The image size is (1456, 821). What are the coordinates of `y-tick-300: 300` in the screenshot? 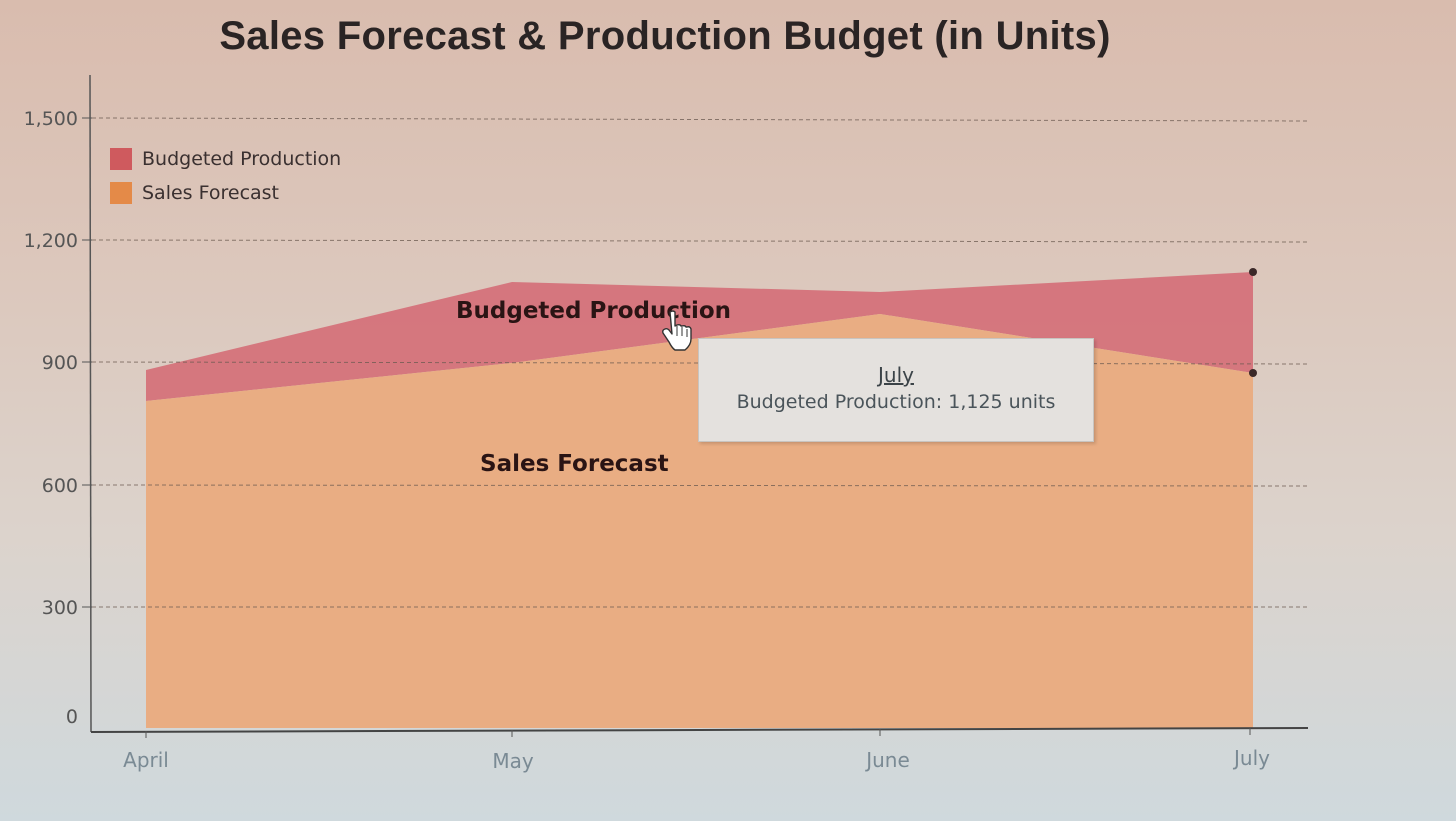 It's located at (60, 608).